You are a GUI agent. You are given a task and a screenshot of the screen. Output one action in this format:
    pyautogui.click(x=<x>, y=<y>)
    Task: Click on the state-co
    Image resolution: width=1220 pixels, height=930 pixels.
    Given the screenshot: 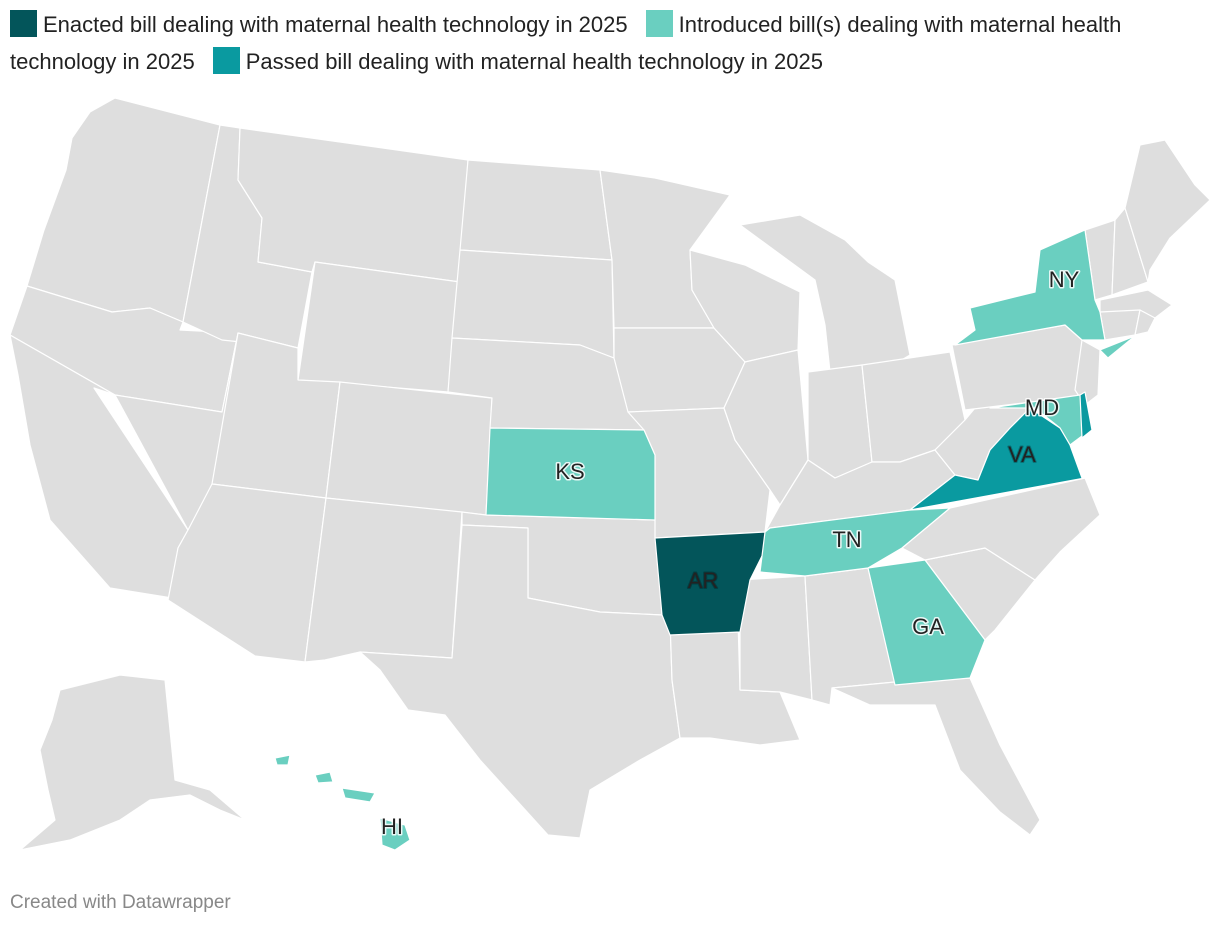 What is the action you would take?
    pyautogui.click(x=409, y=448)
    